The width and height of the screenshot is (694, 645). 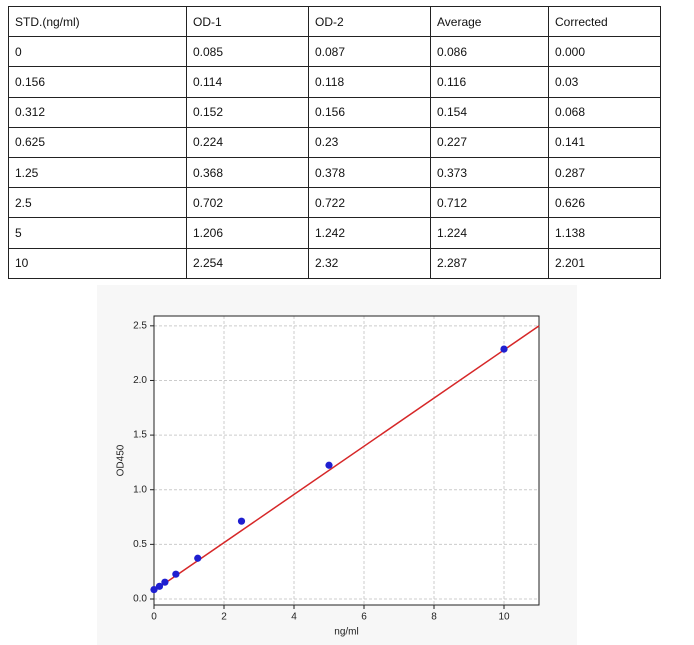 I want to click on table-cell: OD-2, so click(x=369, y=21).